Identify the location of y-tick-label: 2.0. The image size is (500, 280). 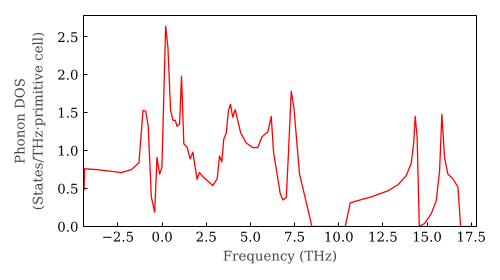
(68, 76).